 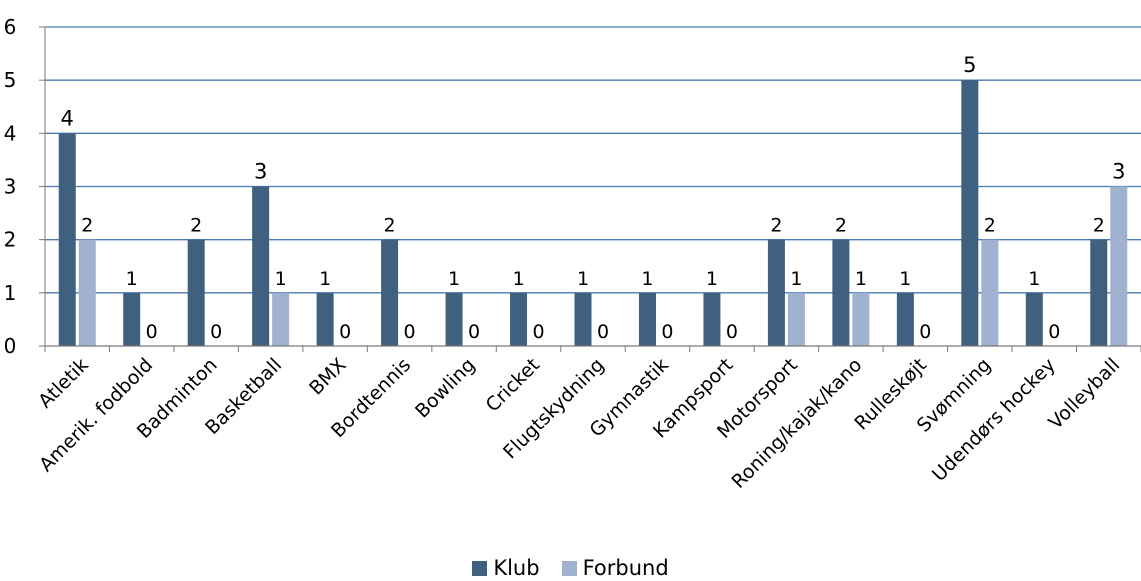 I want to click on x-tick-label: Roning/kajak/kano, so click(x=797, y=423).